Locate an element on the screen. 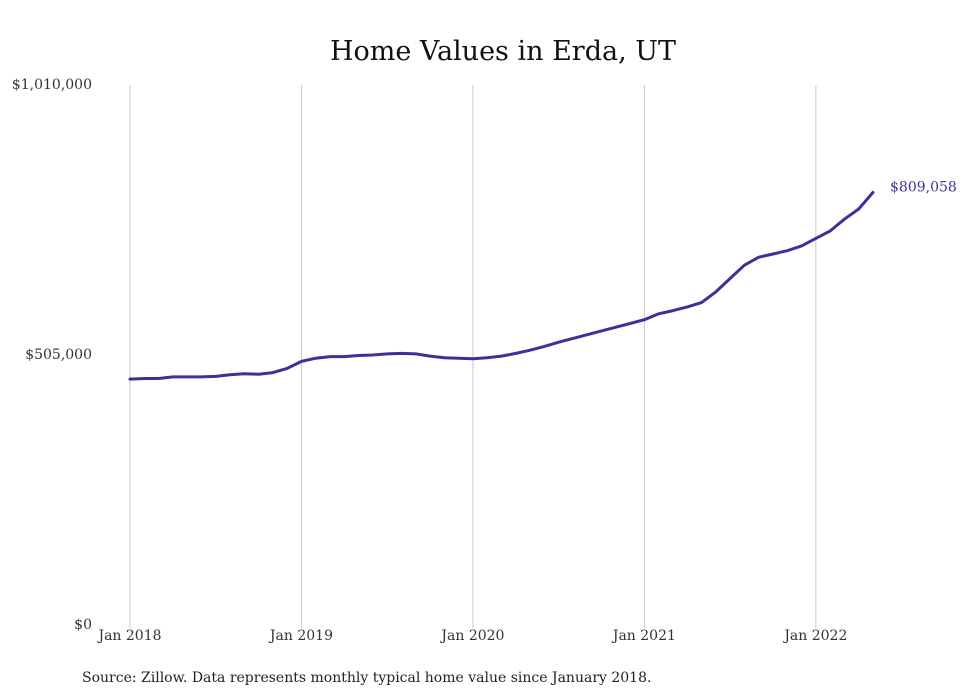  y-tick-label: $505,000 is located at coordinates (58, 355).